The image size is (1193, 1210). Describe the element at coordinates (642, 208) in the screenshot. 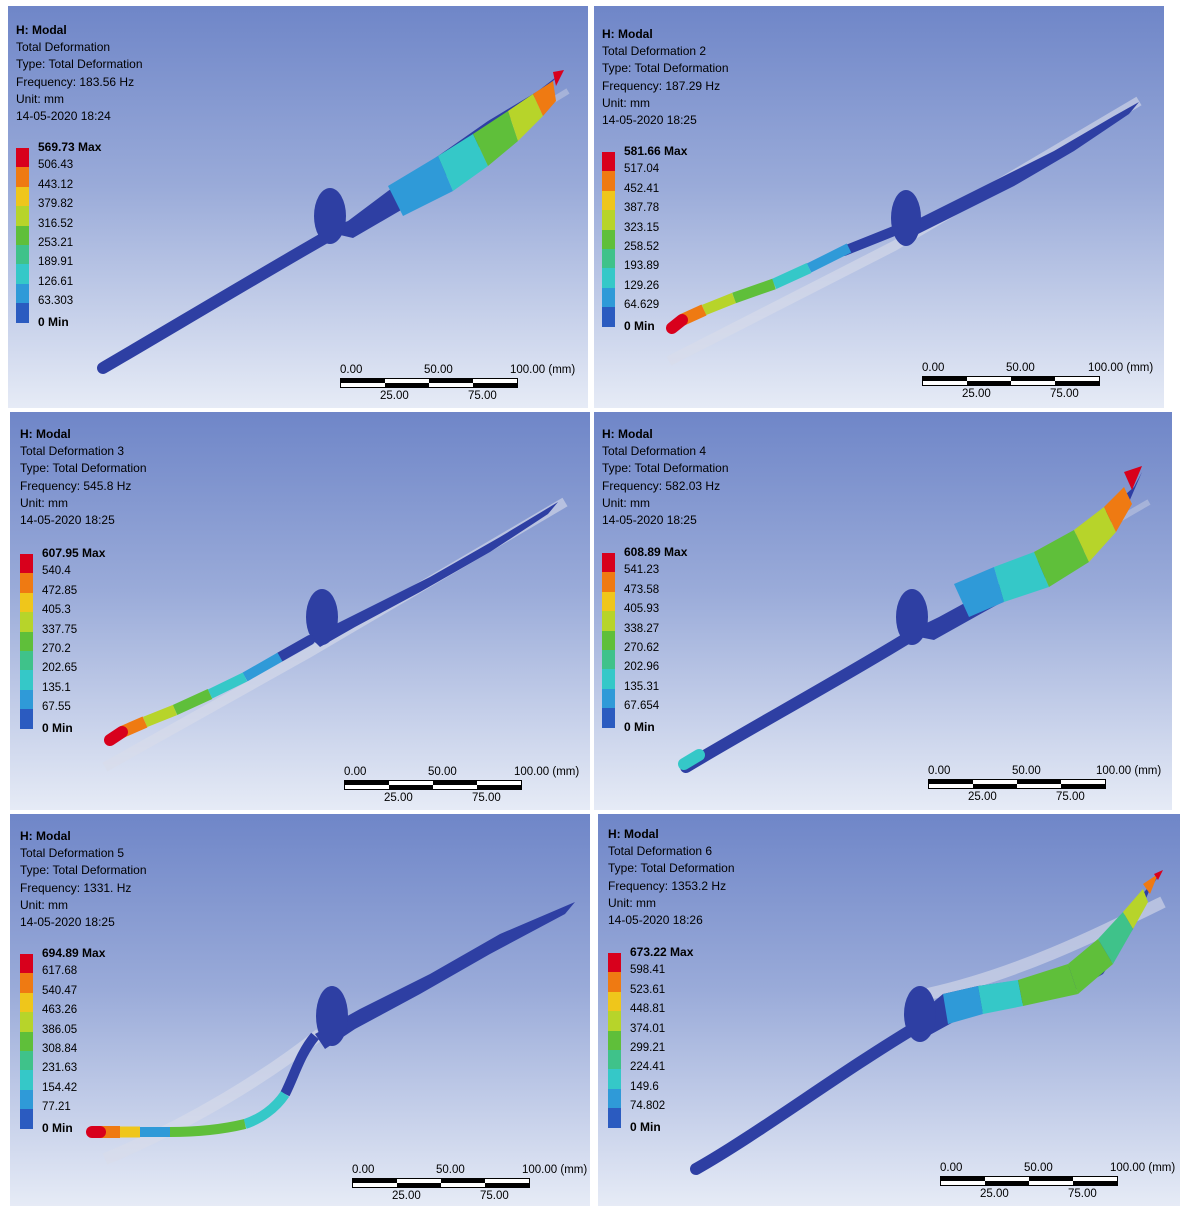

I see `legend-label: 387.78` at that location.